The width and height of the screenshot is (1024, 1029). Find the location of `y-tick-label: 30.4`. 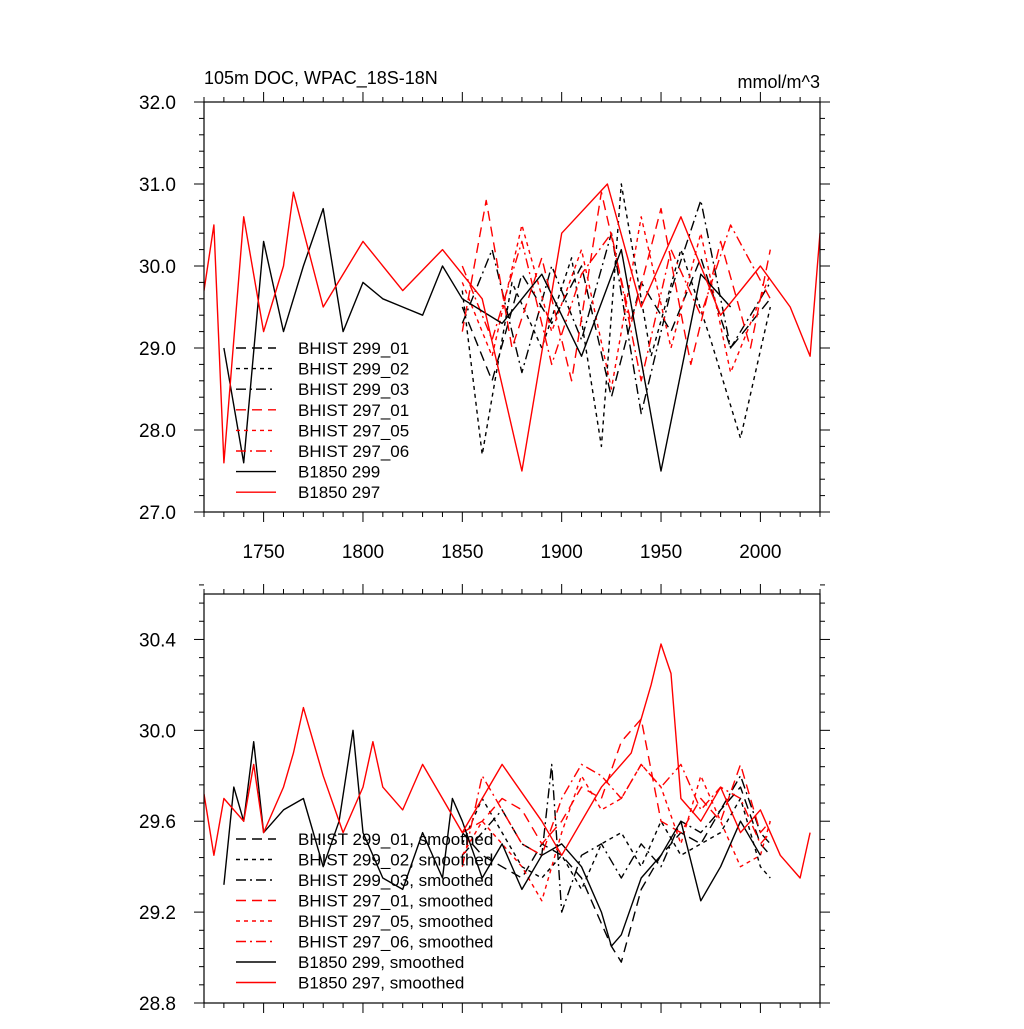

y-tick-label: 30.4 is located at coordinates (157, 640).